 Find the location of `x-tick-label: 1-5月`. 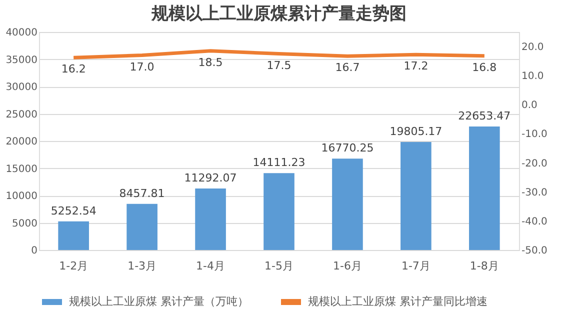

x-tick-label: 1-5月 is located at coordinates (279, 266).